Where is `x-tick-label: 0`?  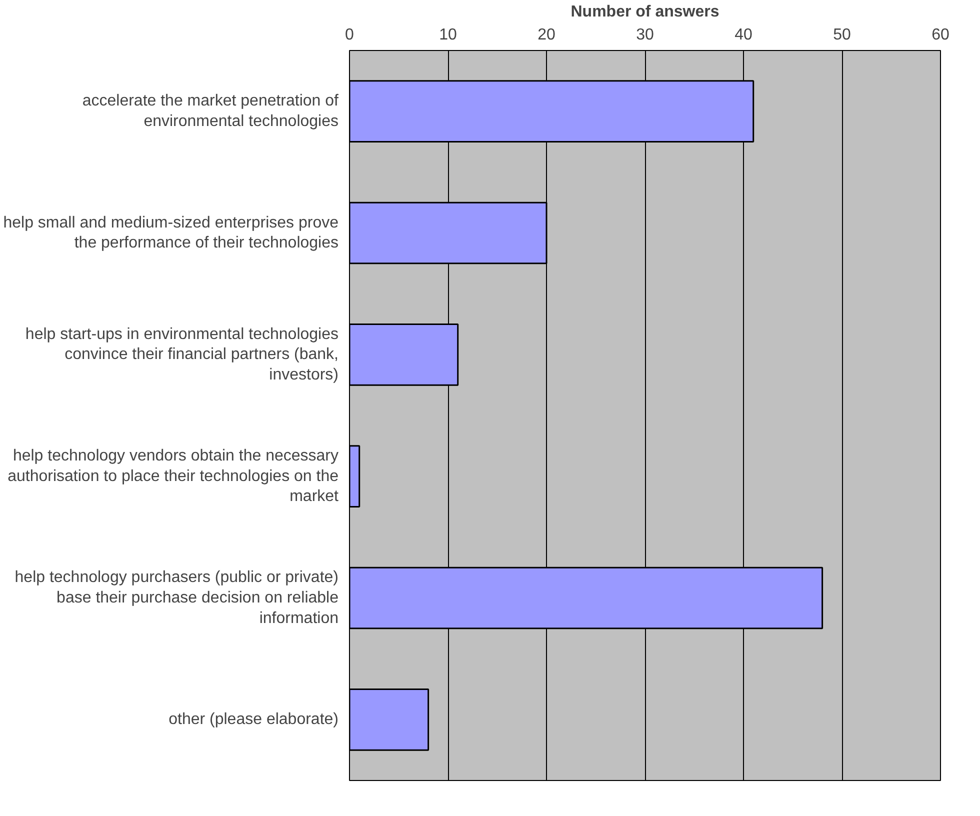
x-tick-label: 0 is located at coordinates (349, 35).